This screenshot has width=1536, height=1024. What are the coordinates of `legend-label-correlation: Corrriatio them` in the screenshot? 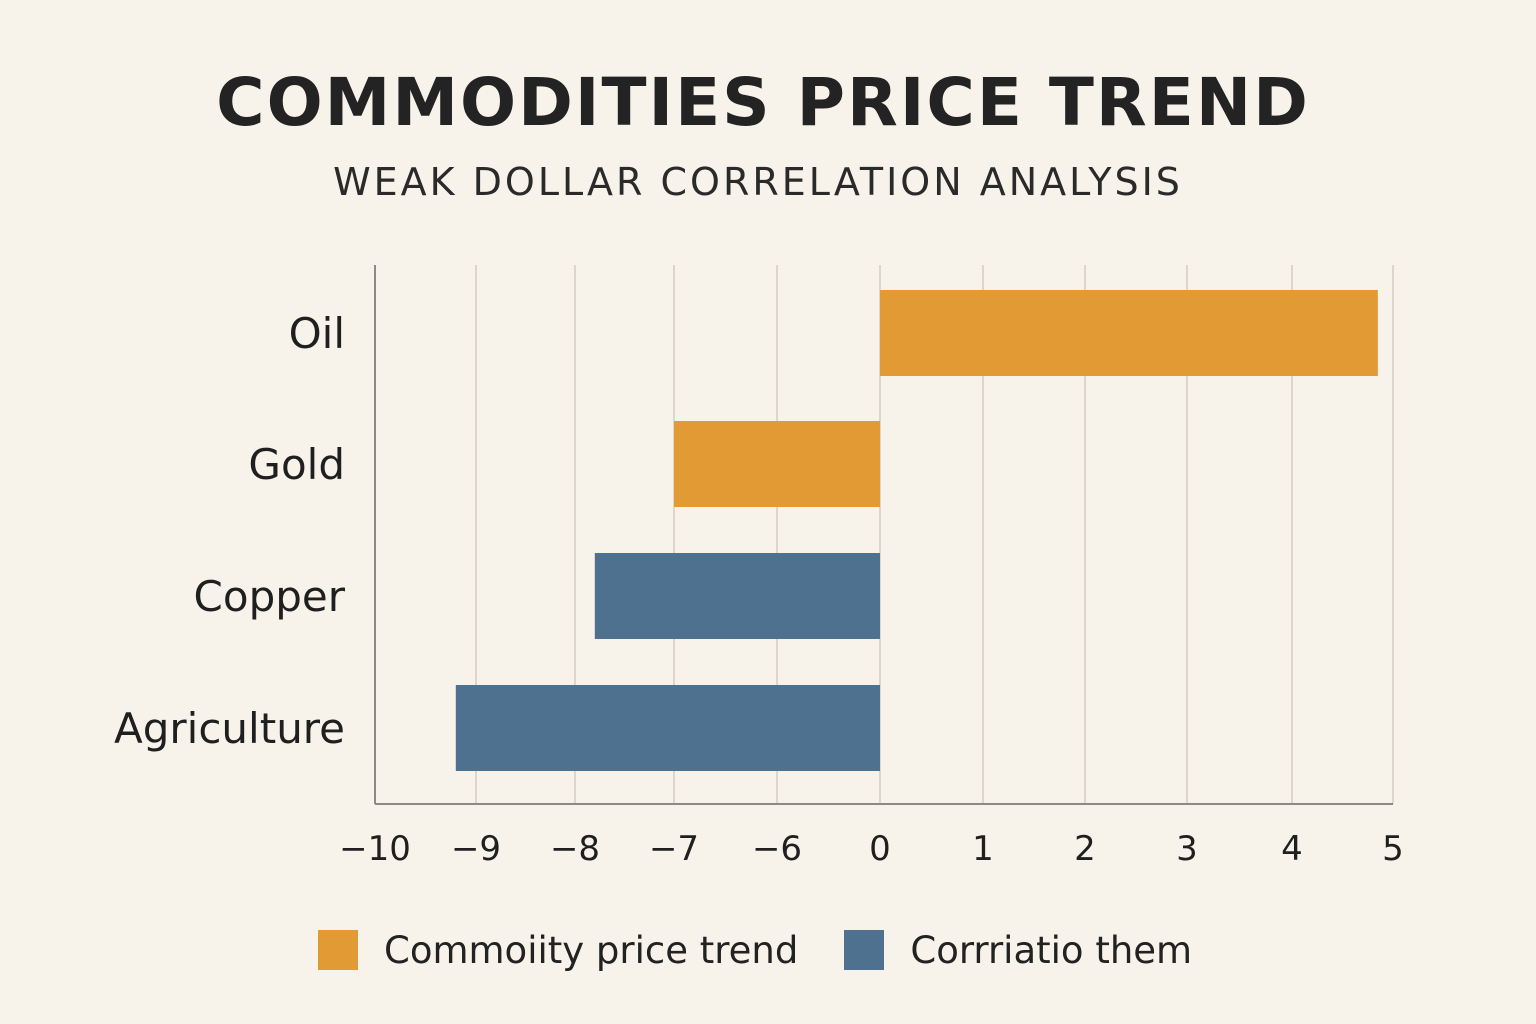 It's located at (1051, 950).